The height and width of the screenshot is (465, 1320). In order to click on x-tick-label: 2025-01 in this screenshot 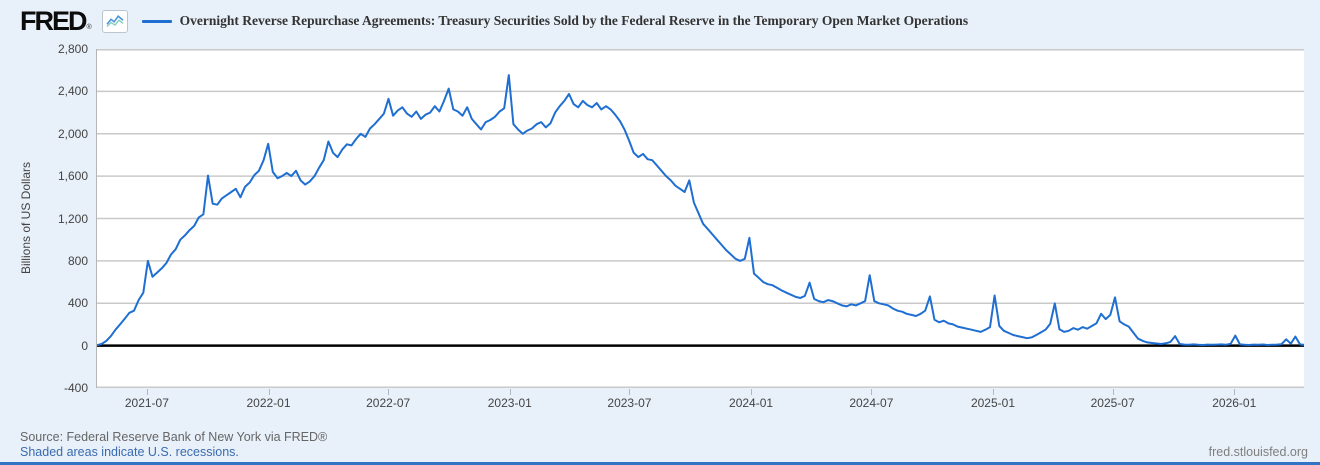, I will do `click(992, 403)`.